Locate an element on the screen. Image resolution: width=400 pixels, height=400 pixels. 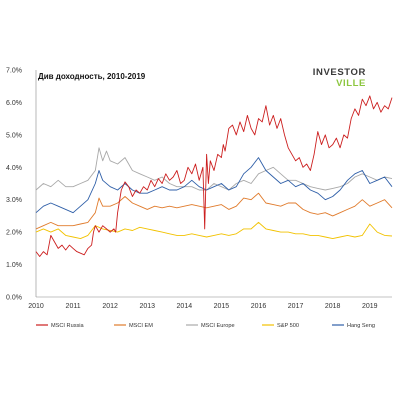
y-tick-label: 7.0% is located at coordinates (14, 71).